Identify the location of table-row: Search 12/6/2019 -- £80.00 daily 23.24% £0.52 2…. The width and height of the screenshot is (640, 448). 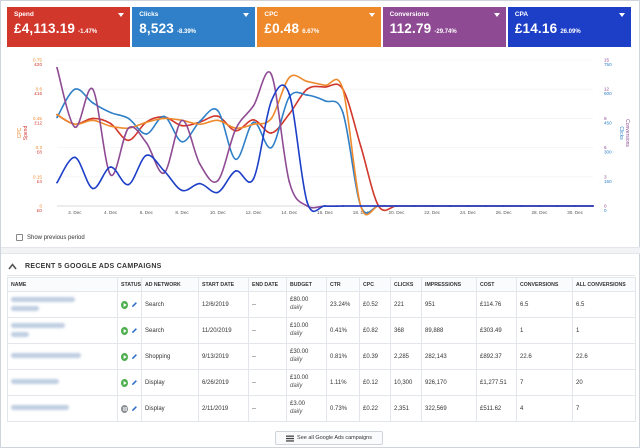
(321, 304).